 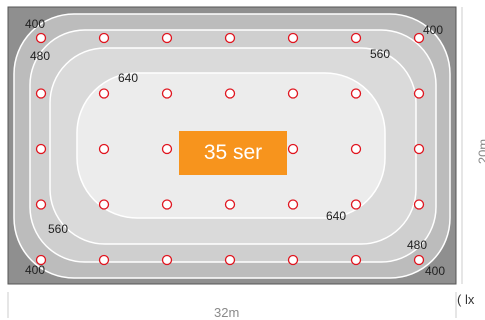 I want to click on contour-label-480-bottom-right: 480, so click(x=417, y=245).